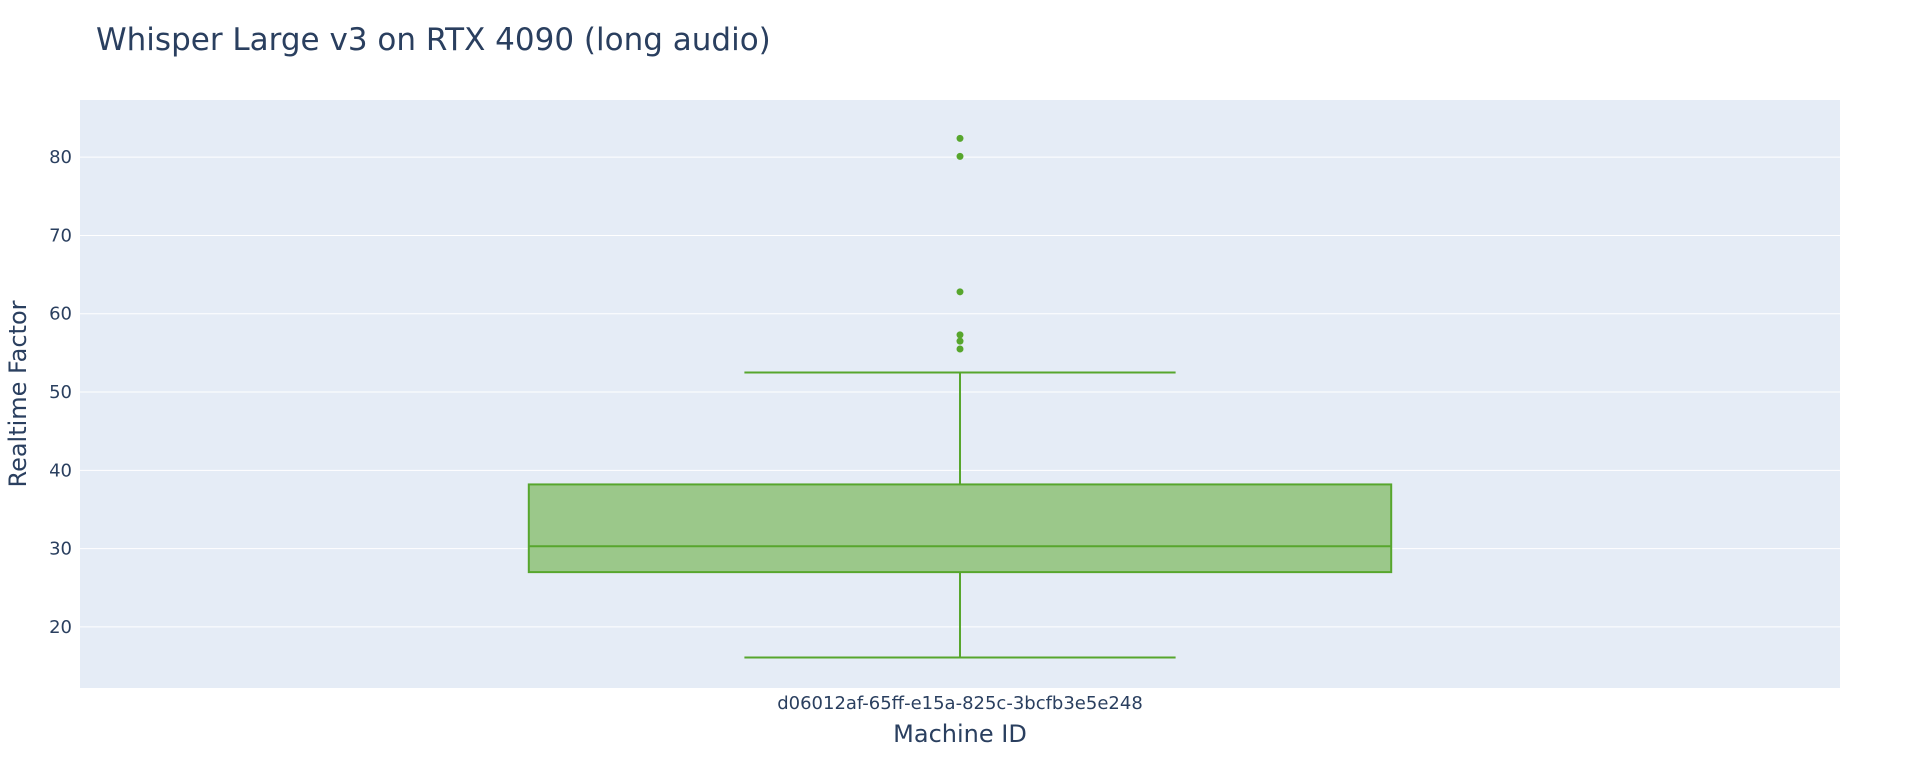 The width and height of the screenshot is (1920, 768). I want to click on y-tick-label: 60, so click(60, 314).